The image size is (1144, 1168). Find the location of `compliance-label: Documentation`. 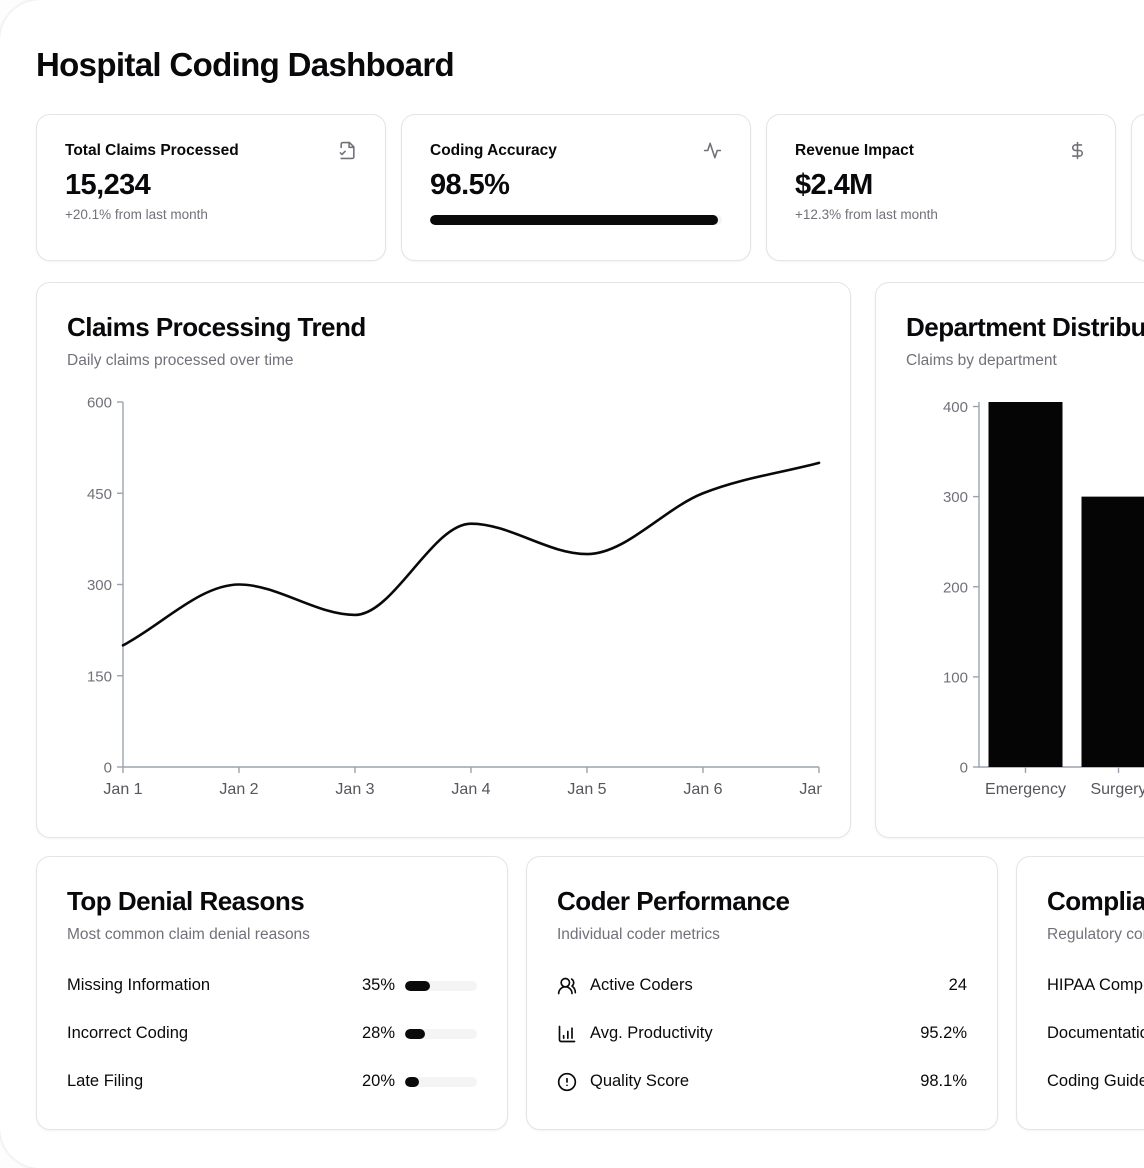

compliance-label: Documentation is located at coordinates (1095, 1033).